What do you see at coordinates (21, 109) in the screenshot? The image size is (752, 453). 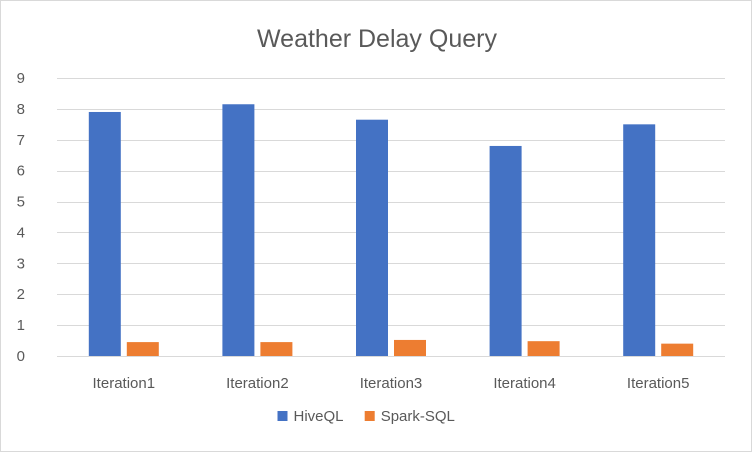 I see `y-tick-label: 8` at bounding box center [21, 109].